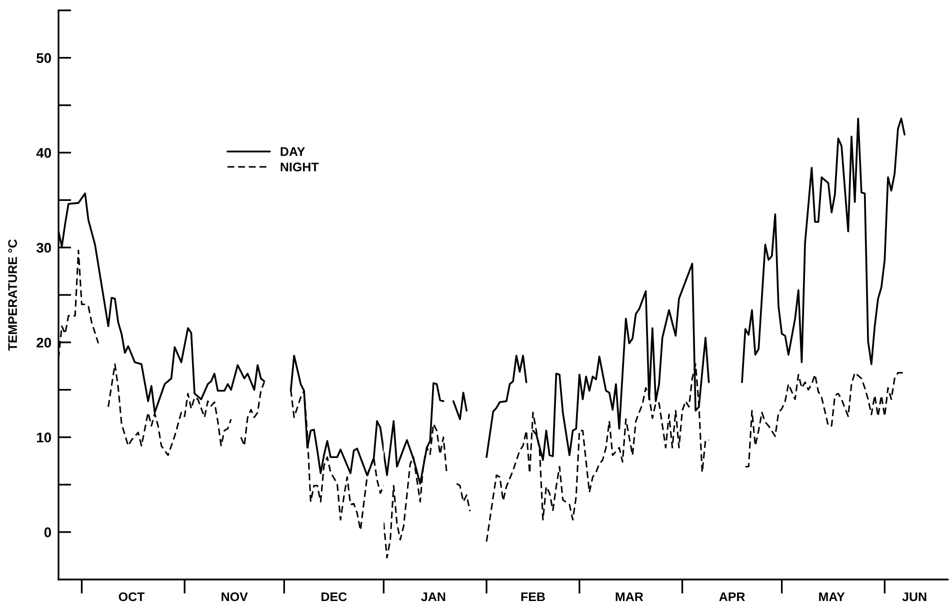  Describe the element at coordinates (292, 151) in the screenshot. I see `legend-label: DAY` at that location.